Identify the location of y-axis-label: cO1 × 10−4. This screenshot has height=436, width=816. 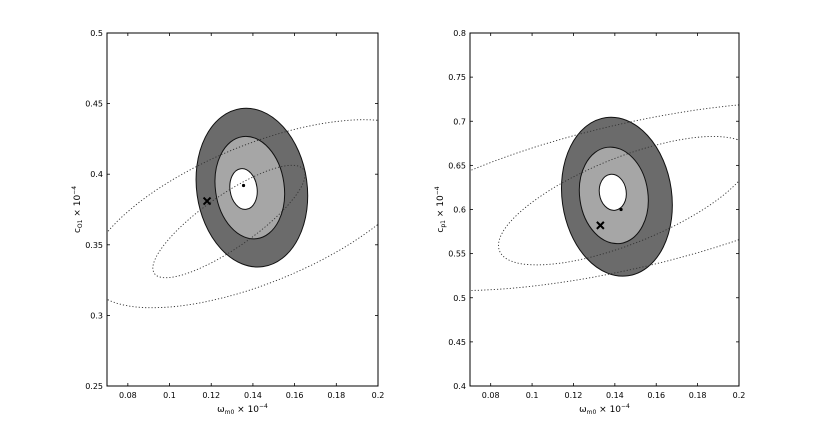
(77, 209).